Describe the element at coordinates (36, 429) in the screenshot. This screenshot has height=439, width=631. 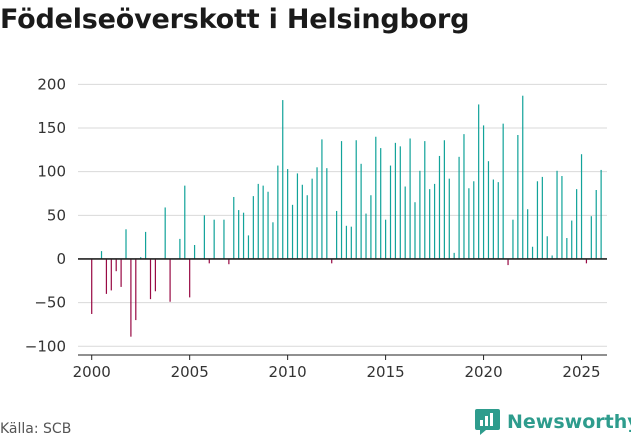
I see `source-label: Källa: SCB` at that location.